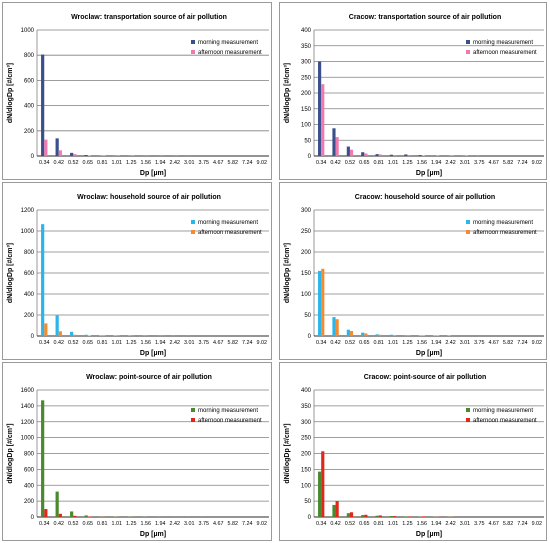 The image size is (550, 543). I want to click on y-tick-label: 250, so click(306, 78).